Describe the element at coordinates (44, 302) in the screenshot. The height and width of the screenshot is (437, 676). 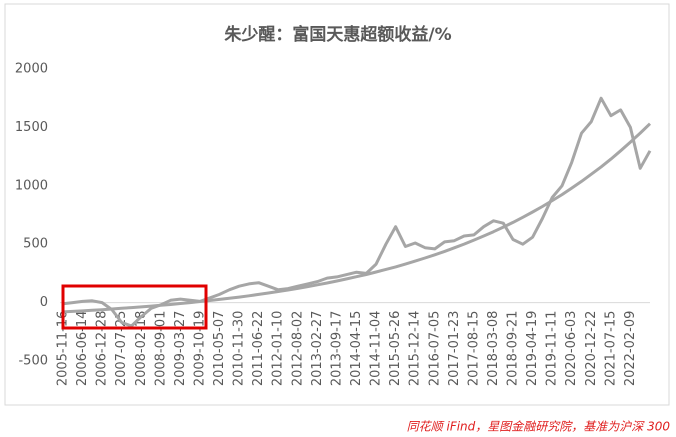
I see `y-tick-label: 0` at that location.